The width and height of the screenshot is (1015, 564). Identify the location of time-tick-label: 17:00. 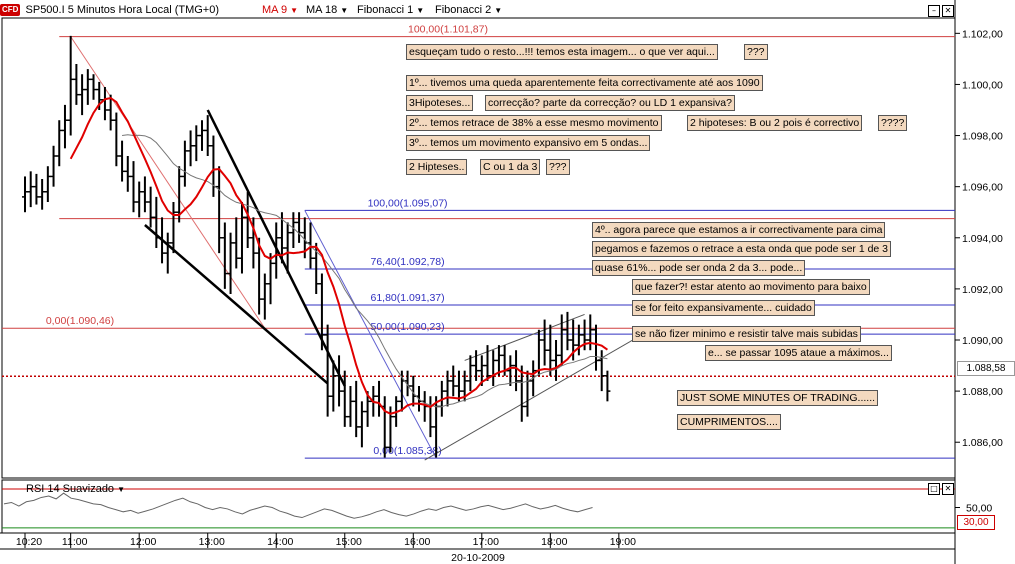
(486, 542).